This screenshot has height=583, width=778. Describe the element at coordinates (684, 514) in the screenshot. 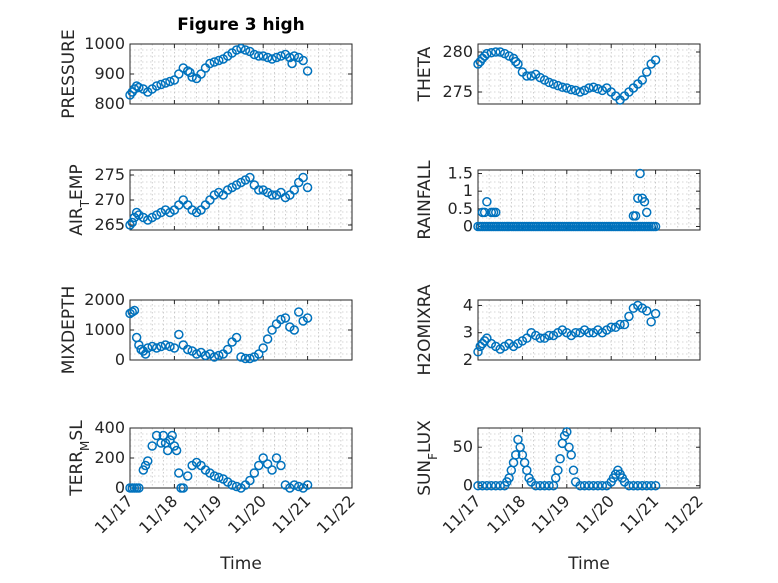

I see `x-tick-label: 11/22` at that location.